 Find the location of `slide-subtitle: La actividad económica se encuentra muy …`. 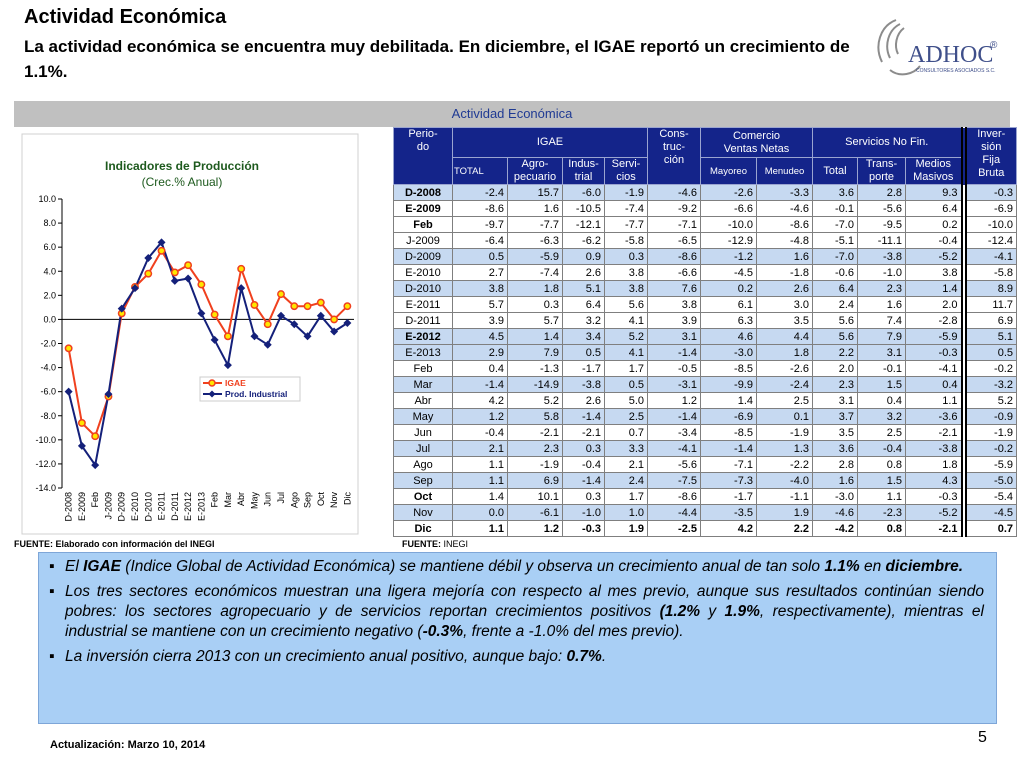

slide-subtitle: La actividad económica se encuentra muy … is located at coordinates (437, 59).